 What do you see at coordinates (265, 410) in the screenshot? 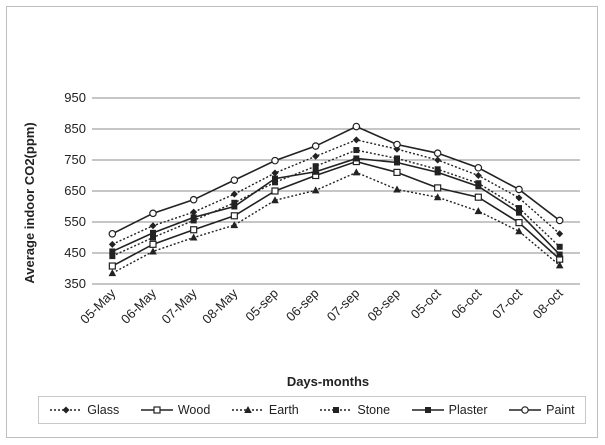
I see `legend-item-earth: Earth` at bounding box center [265, 410].